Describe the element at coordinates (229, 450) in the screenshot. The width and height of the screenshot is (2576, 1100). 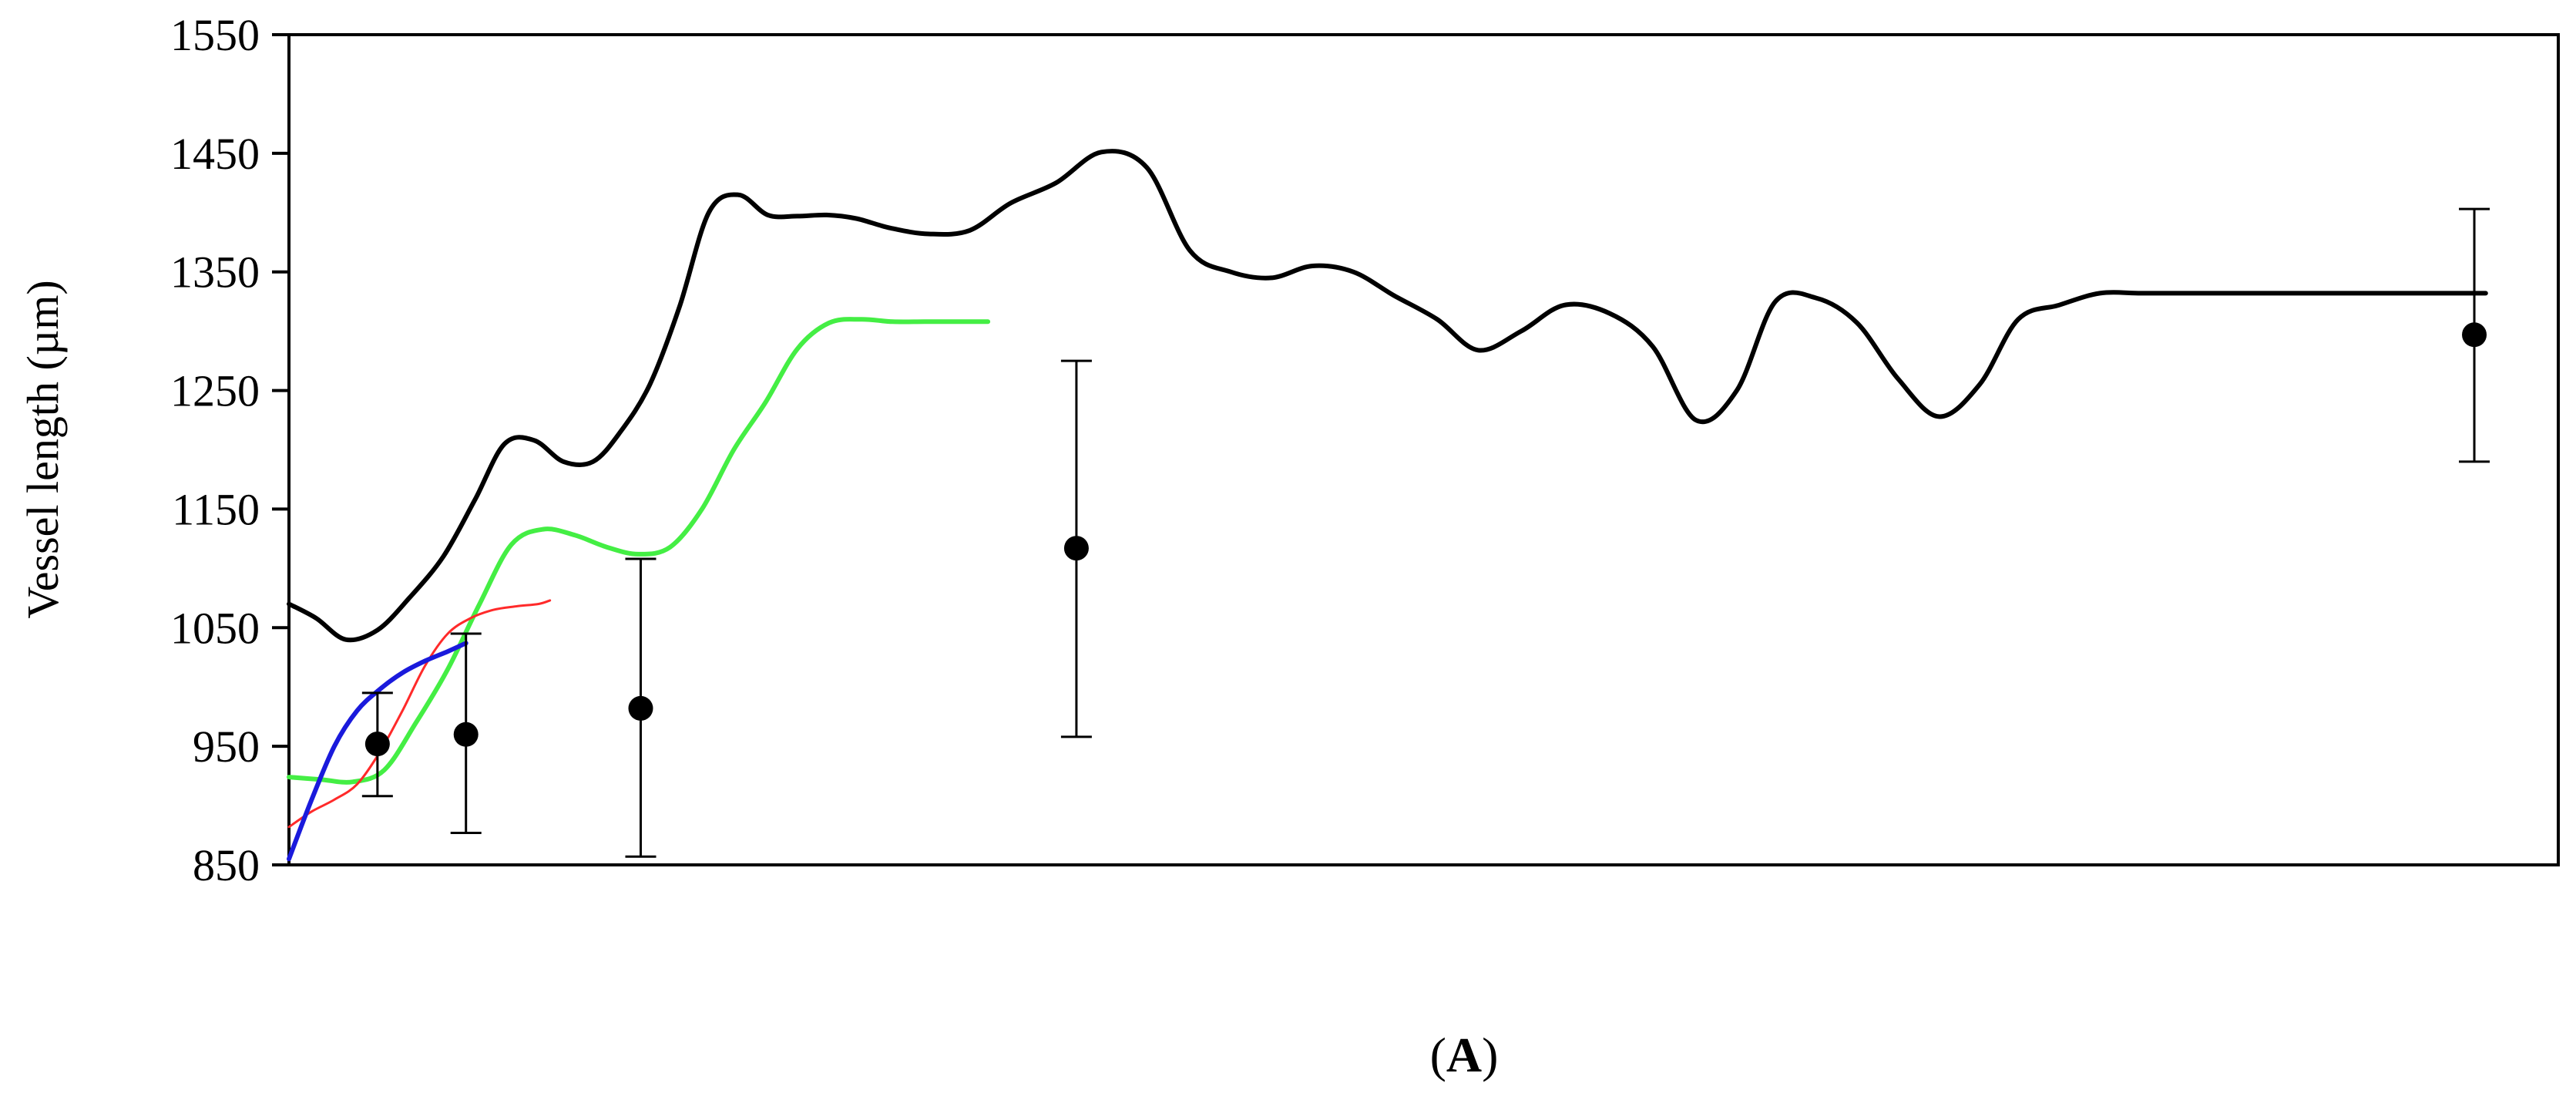
I see `y-axis: 1550 1450 1350 1250 1150 1050 950 850` at that location.